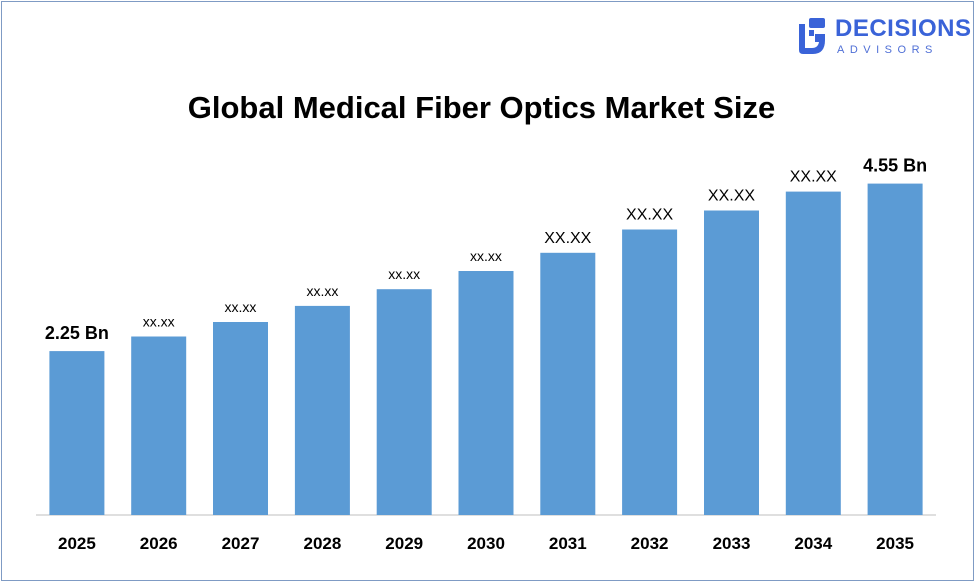 This screenshot has width=977, height=584. I want to click on logo-wordmark: DECISIONS, so click(903, 28).